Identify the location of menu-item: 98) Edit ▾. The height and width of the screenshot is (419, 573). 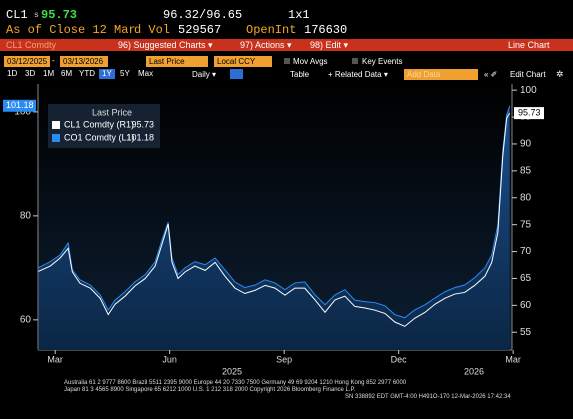
(329, 45).